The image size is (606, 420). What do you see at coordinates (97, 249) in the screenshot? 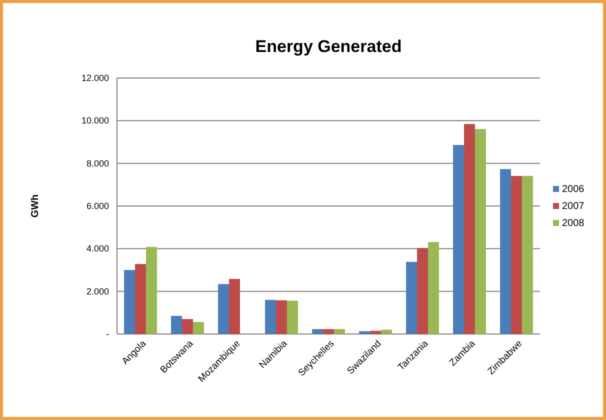
I see `y-tick-label: 4.000` at bounding box center [97, 249].